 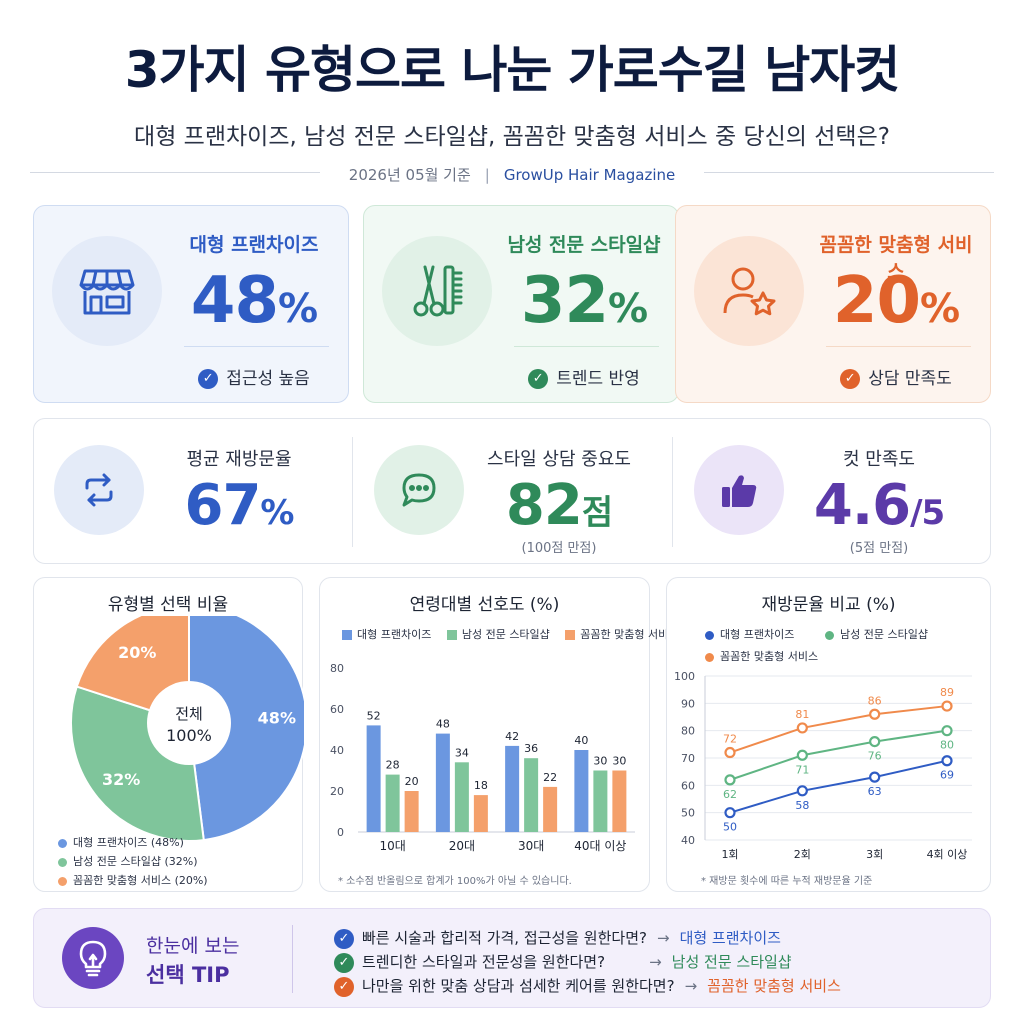 What do you see at coordinates (531, 846) in the screenshot?
I see `x-tick-label: 30대` at bounding box center [531, 846].